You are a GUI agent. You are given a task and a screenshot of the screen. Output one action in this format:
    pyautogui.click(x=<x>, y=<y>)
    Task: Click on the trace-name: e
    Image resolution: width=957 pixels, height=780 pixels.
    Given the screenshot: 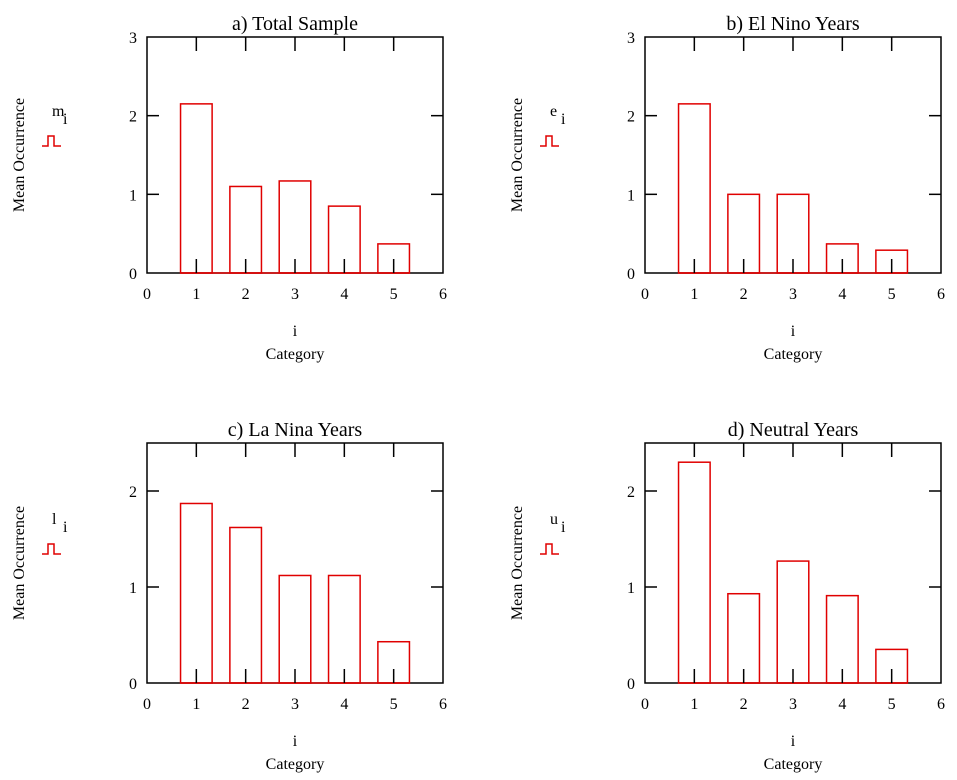 What is the action you would take?
    pyautogui.click(x=553, y=111)
    